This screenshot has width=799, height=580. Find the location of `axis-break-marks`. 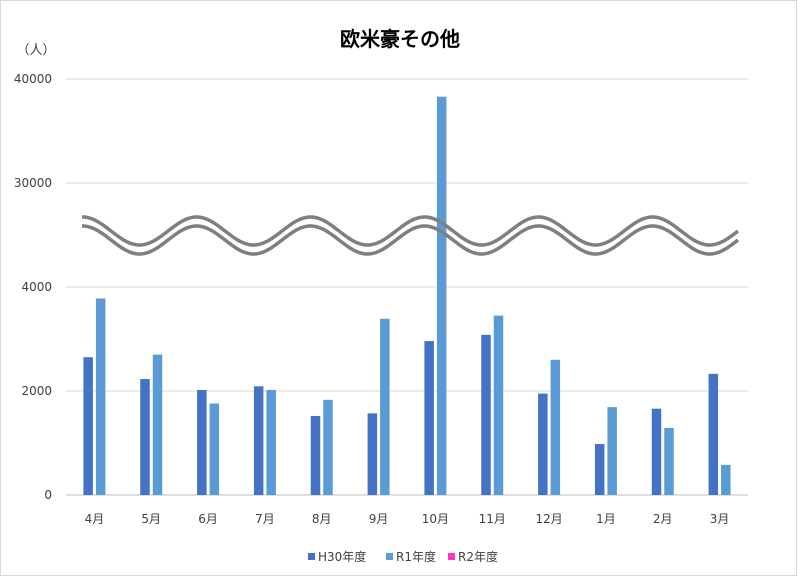

axis-break-marks is located at coordinates (410, 235).